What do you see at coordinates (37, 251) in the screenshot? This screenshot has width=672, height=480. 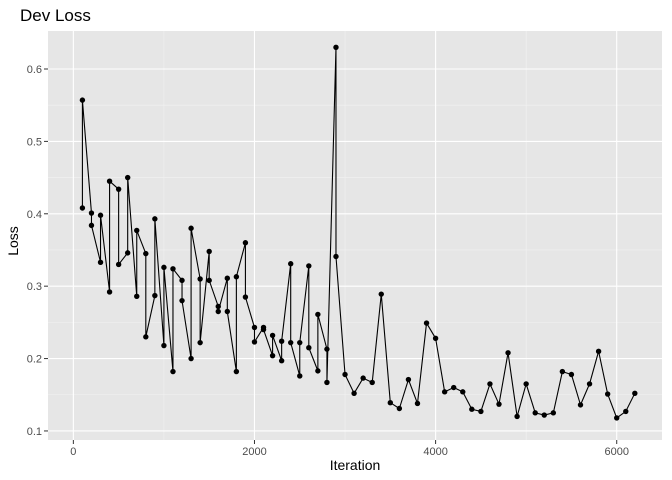 I see `y-axis-ticks: 0.1 0.2 0.3 0.4 0.5 0.6` at bounding box center [37, 251].